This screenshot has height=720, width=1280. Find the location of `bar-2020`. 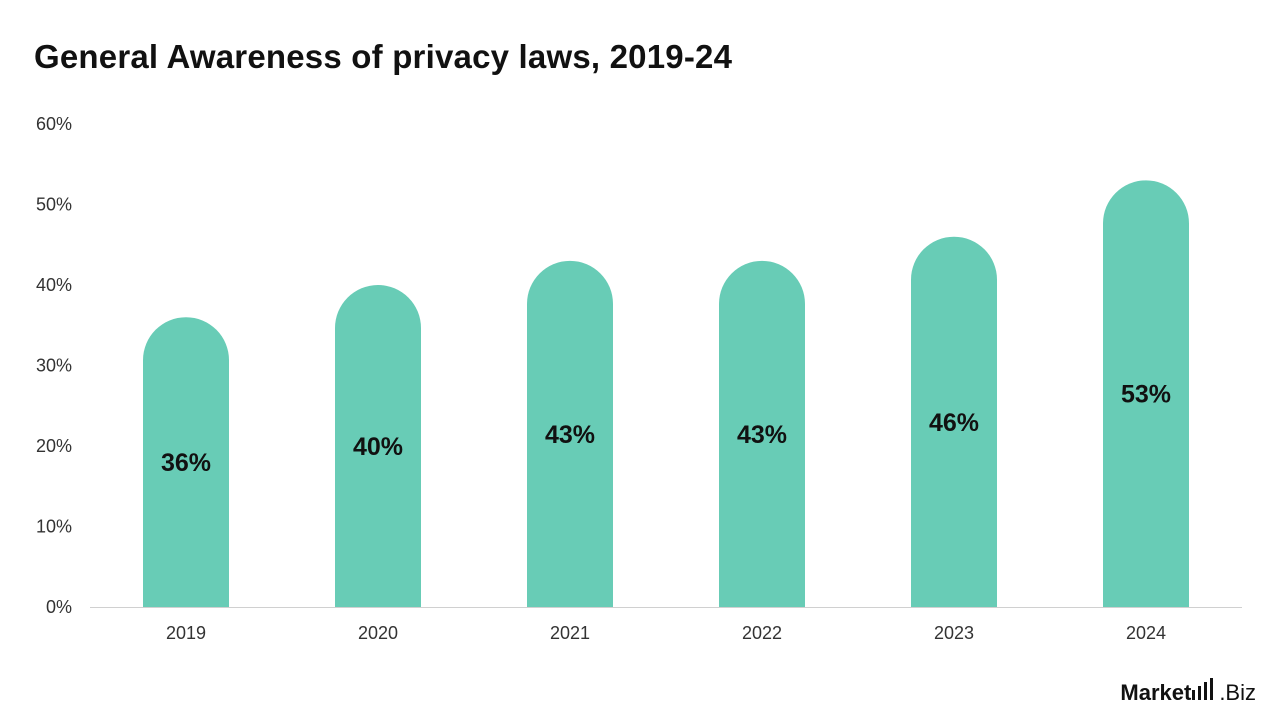

bar-2020 is located at coordinates (378, 446).